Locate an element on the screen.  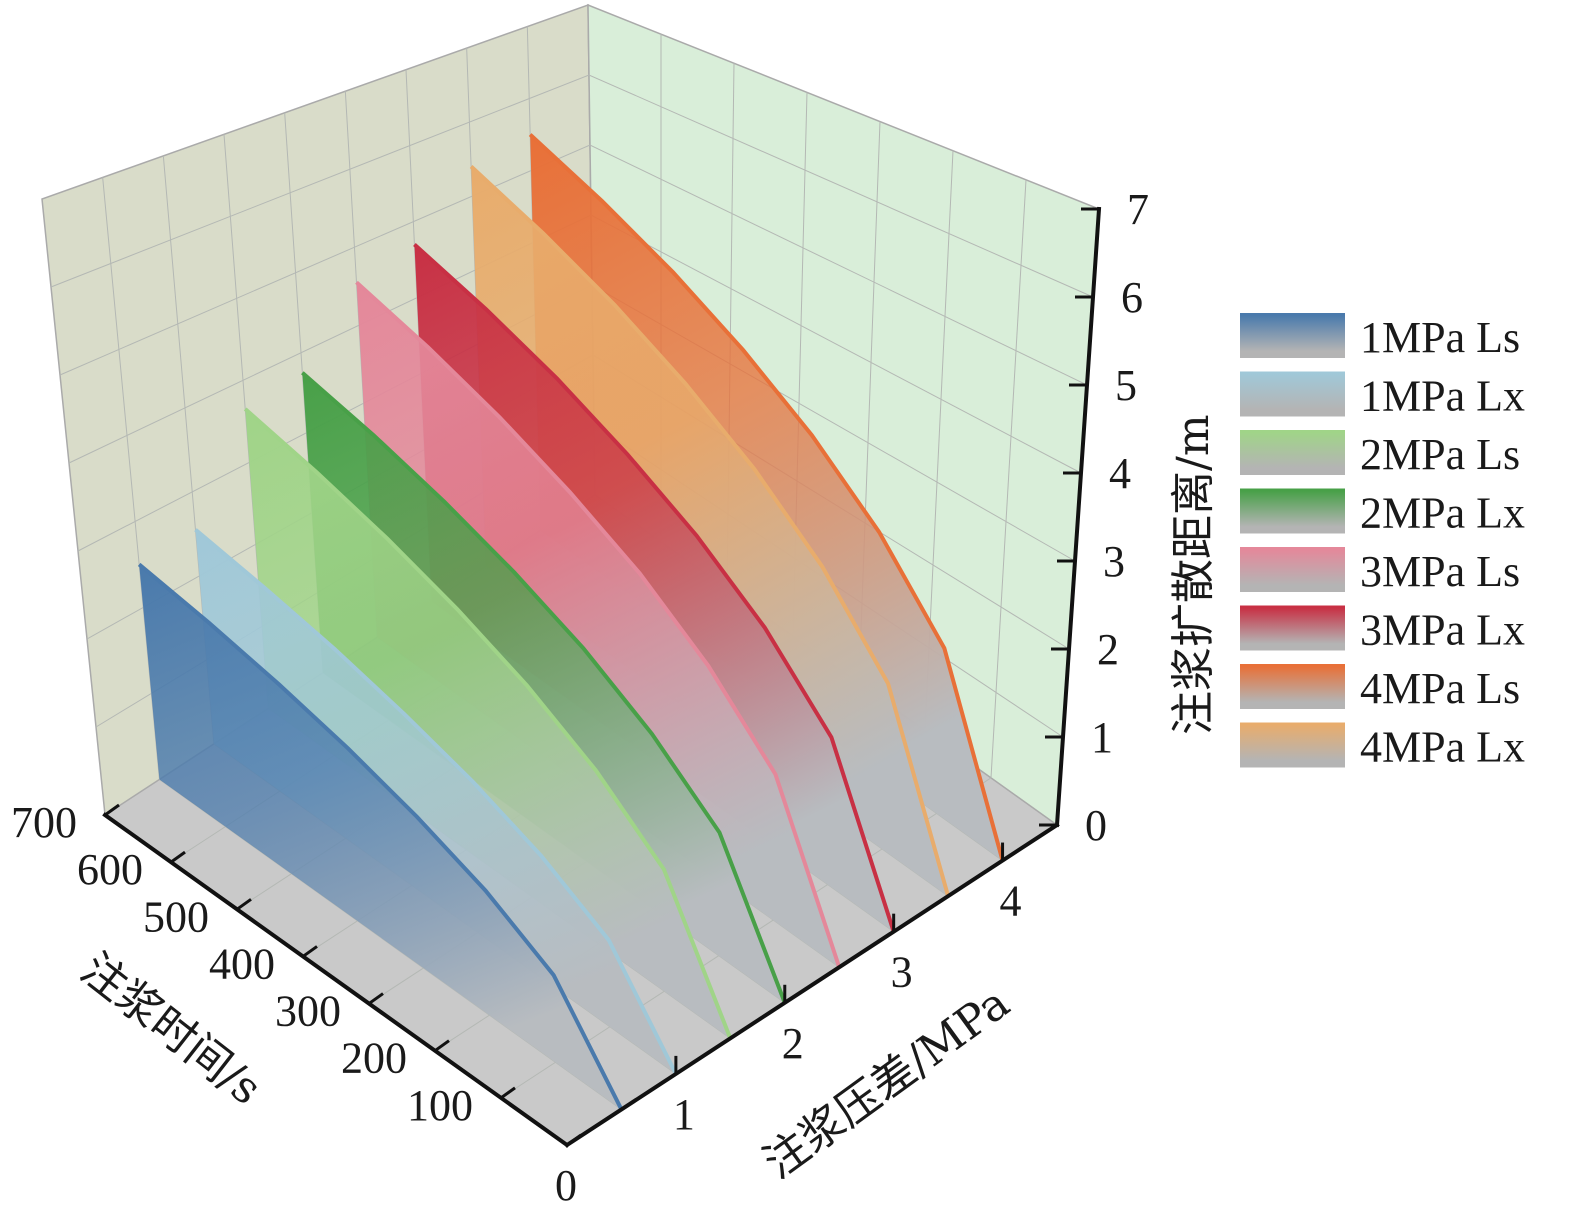
y-axis-line is located at coordinates (336, 980).